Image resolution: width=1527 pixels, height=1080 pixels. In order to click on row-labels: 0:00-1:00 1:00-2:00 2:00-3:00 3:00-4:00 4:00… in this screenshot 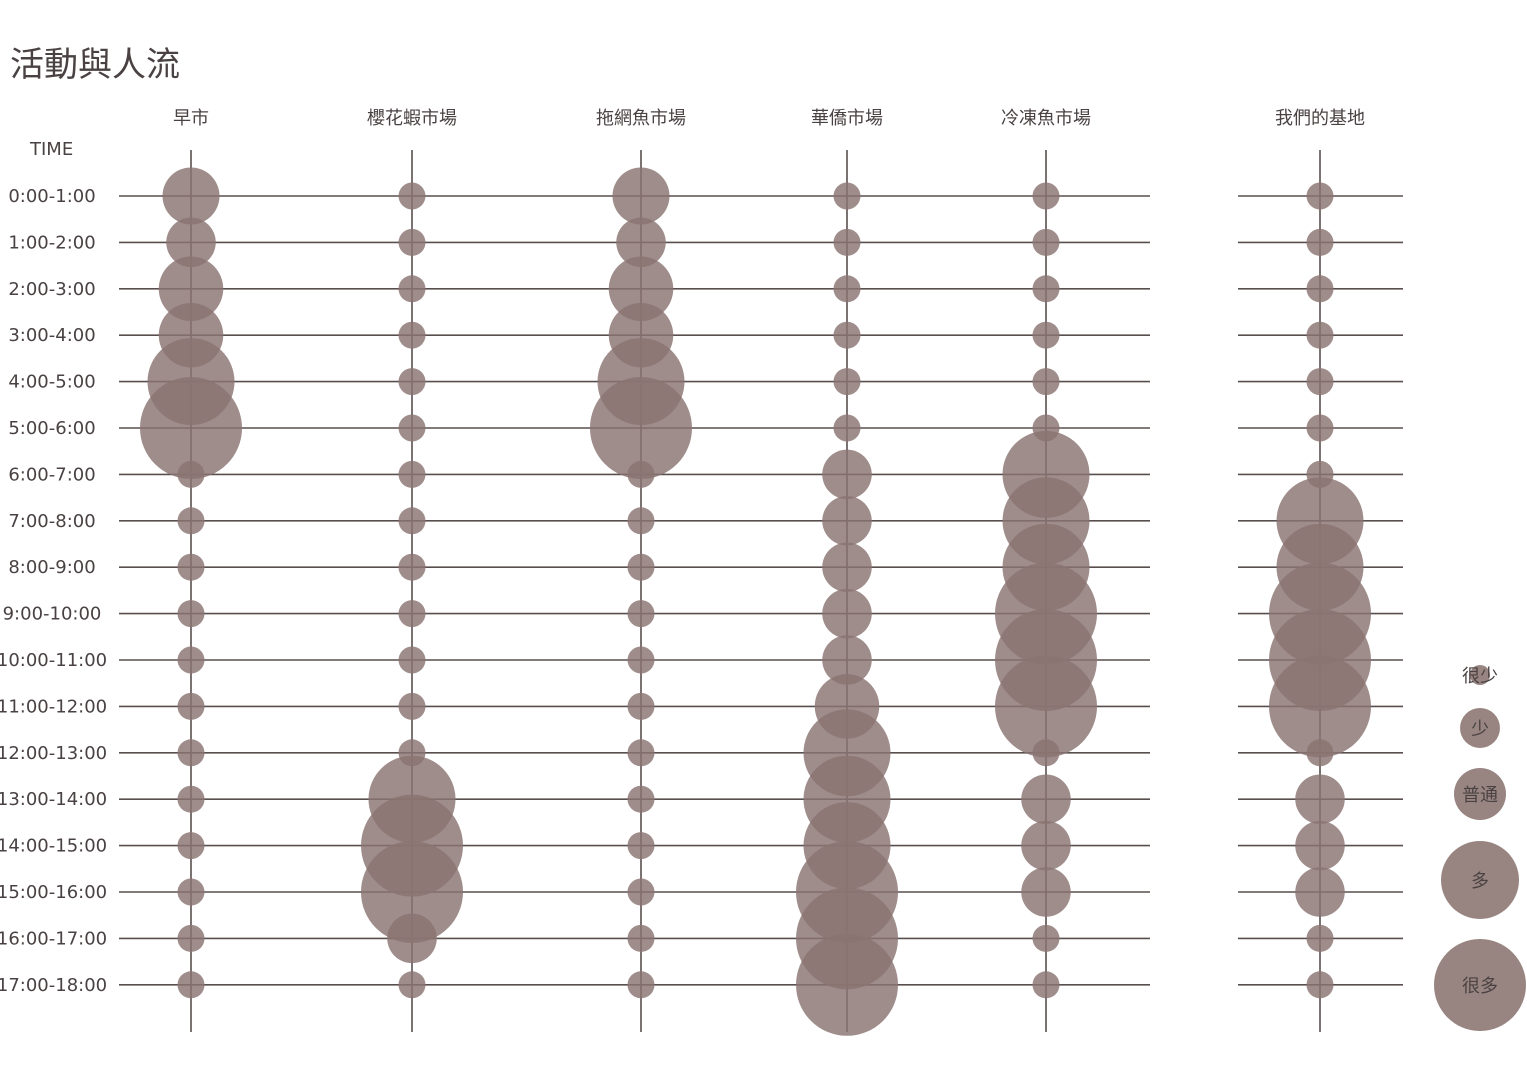, I will do `click(53, 591)`.